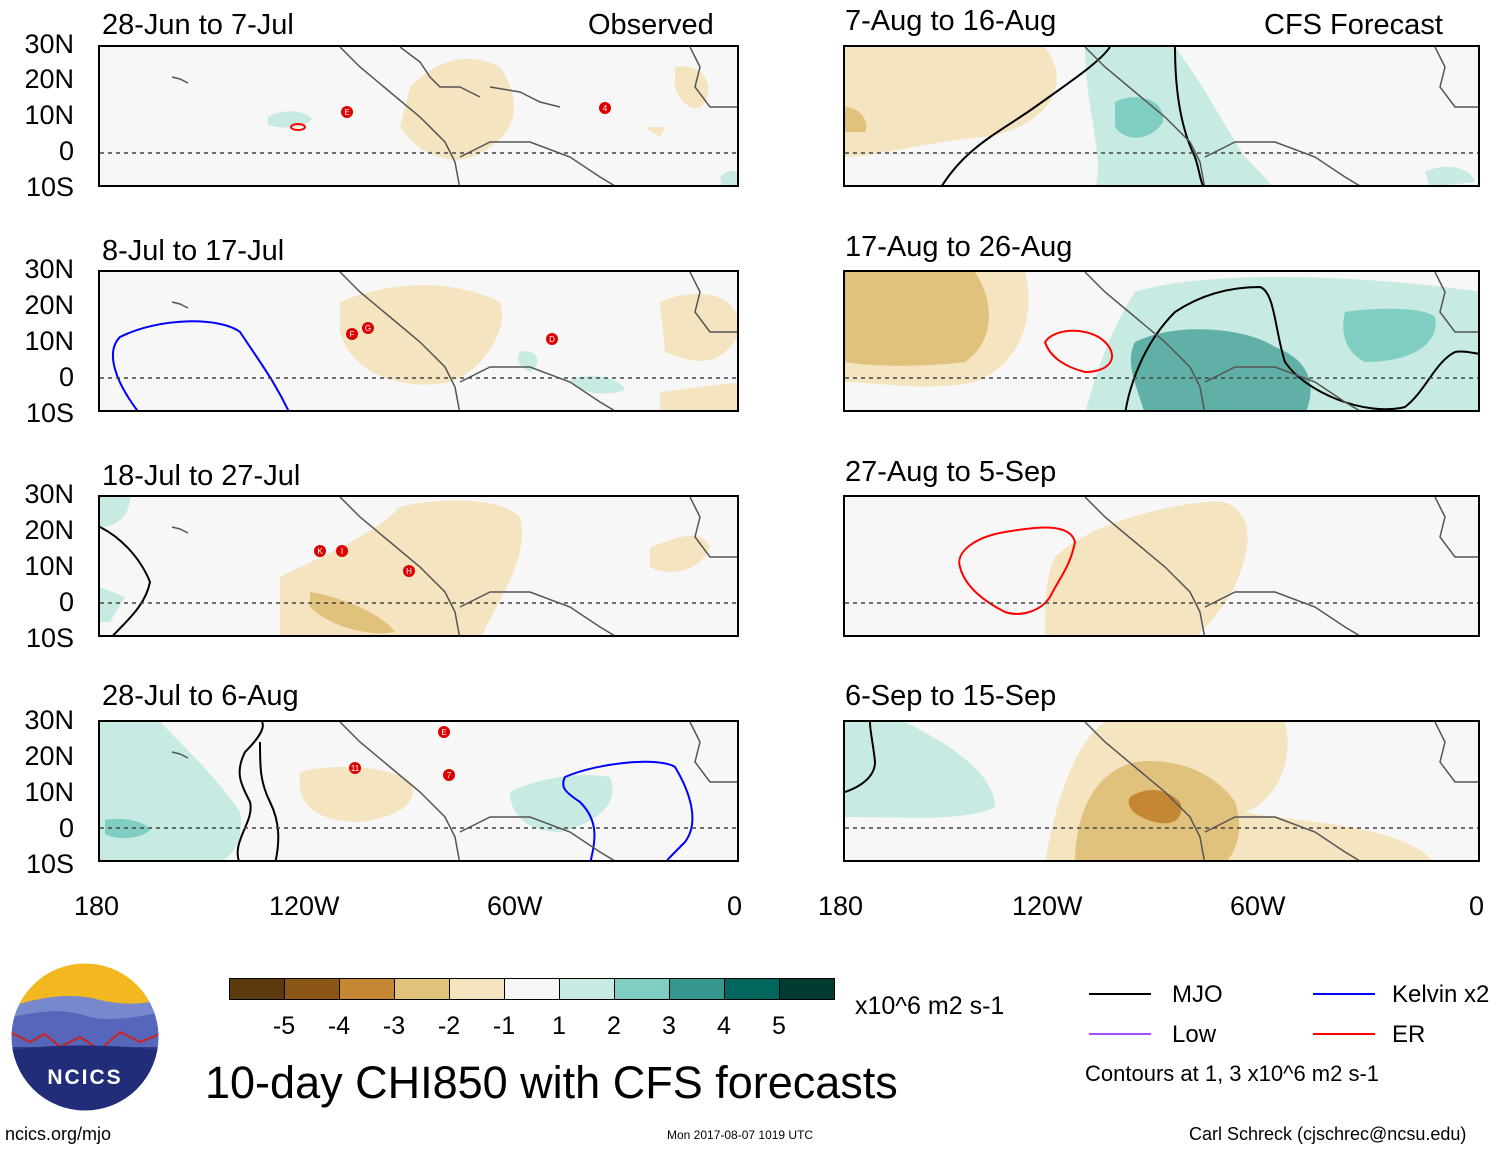 This screenshot has height=1149, width=1510. I want to click on legend-line-er, so click(1344, 1034).